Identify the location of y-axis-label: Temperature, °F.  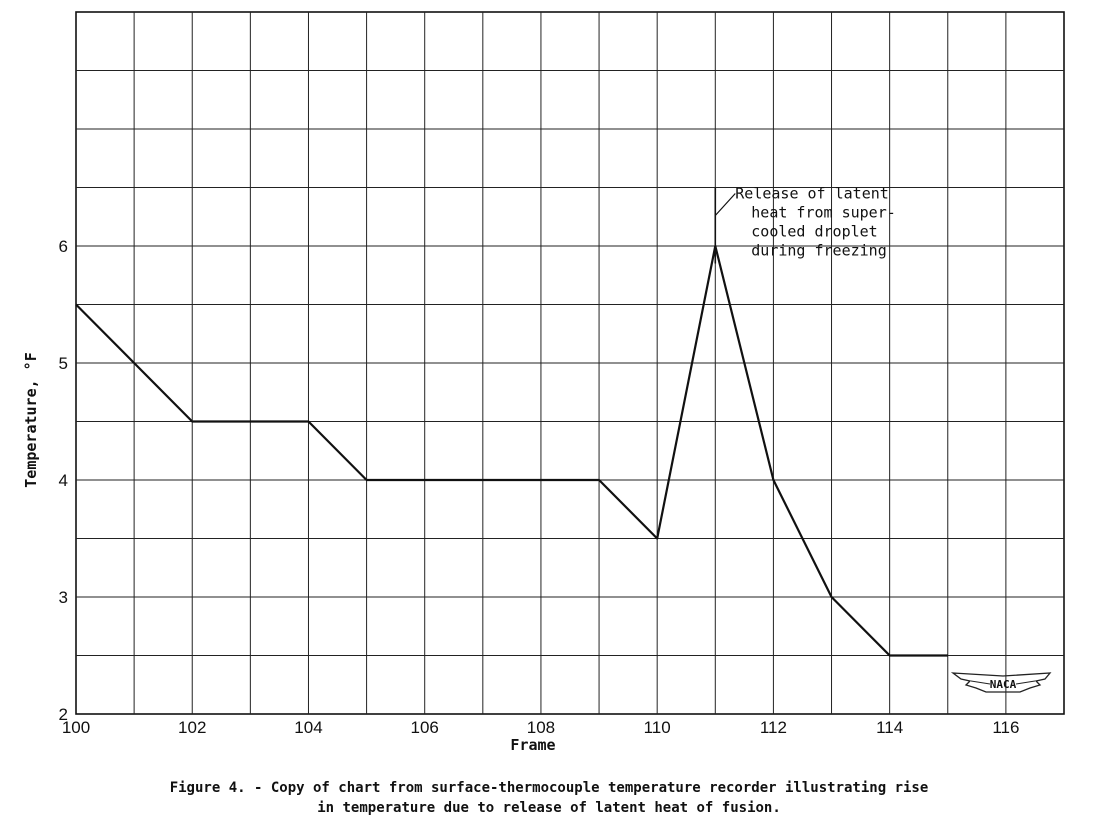
(31, 419).